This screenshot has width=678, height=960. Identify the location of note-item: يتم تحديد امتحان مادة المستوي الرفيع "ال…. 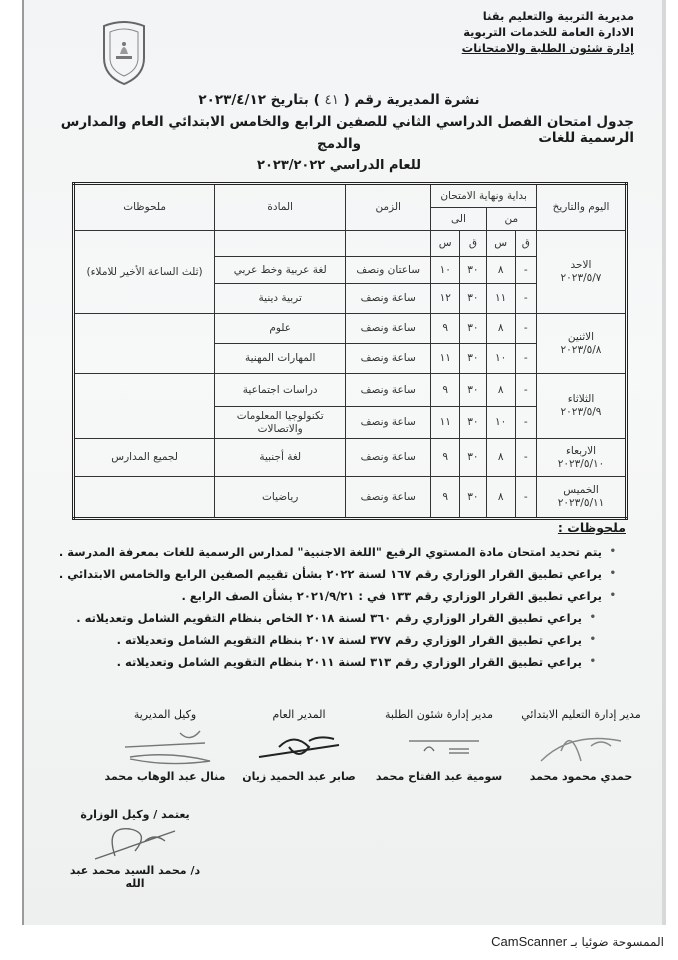
(331, 552).